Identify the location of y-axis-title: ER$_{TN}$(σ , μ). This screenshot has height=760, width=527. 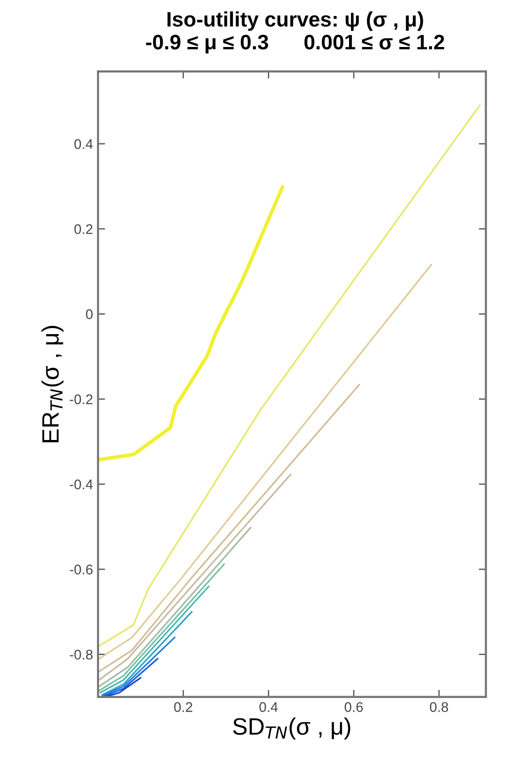
(52, 384).